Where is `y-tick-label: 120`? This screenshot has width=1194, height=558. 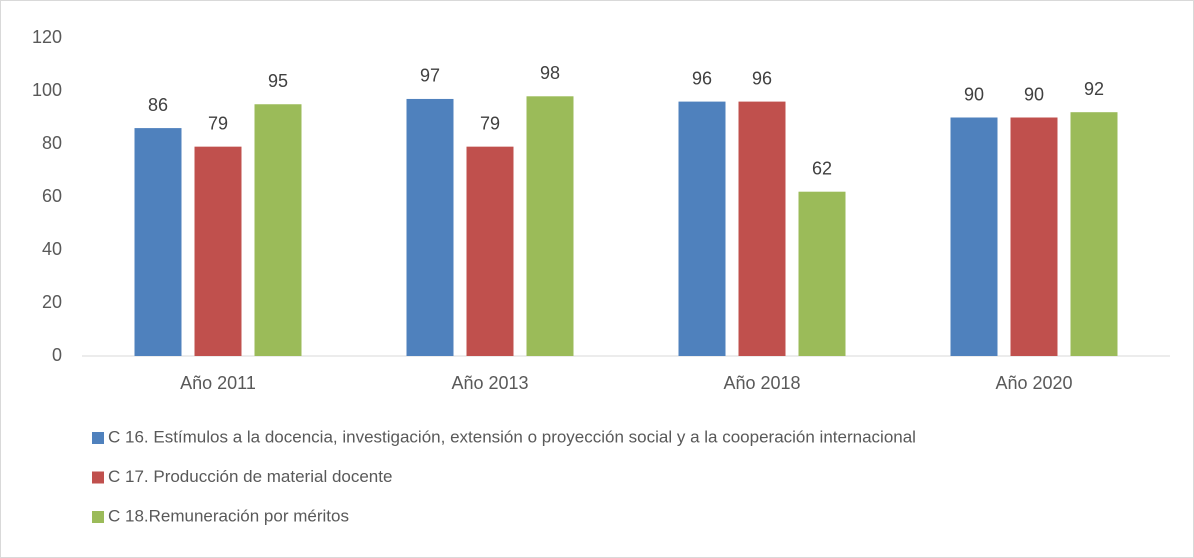 y-tick-label: 120 is located at coordinates (47, 37).